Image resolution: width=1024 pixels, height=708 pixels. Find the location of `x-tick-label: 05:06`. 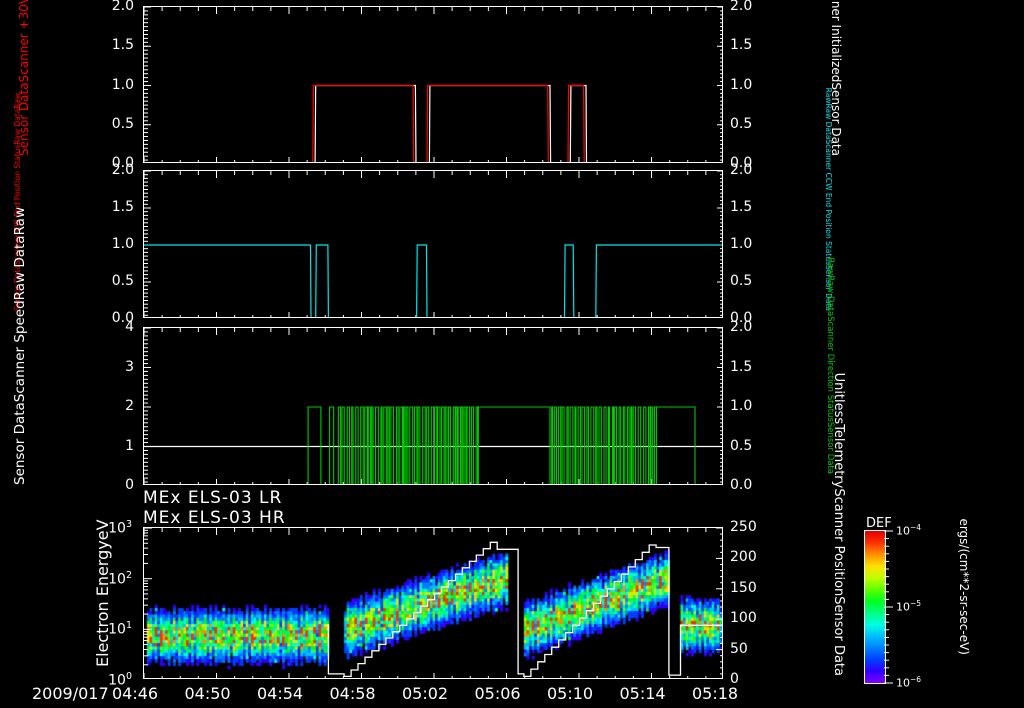

x-tick-label: 05:06 is located at coordinates (497, 693).